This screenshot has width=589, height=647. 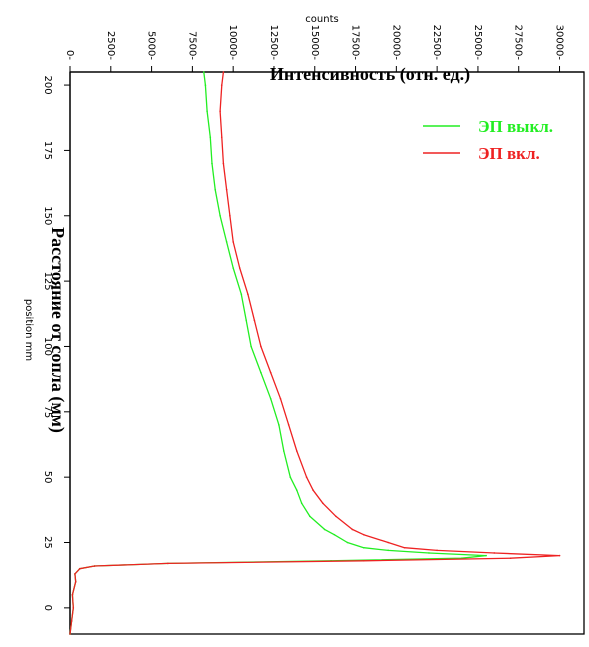 I want to click on y-tick-label-2500: 2500-, so click(x=110, y=45).